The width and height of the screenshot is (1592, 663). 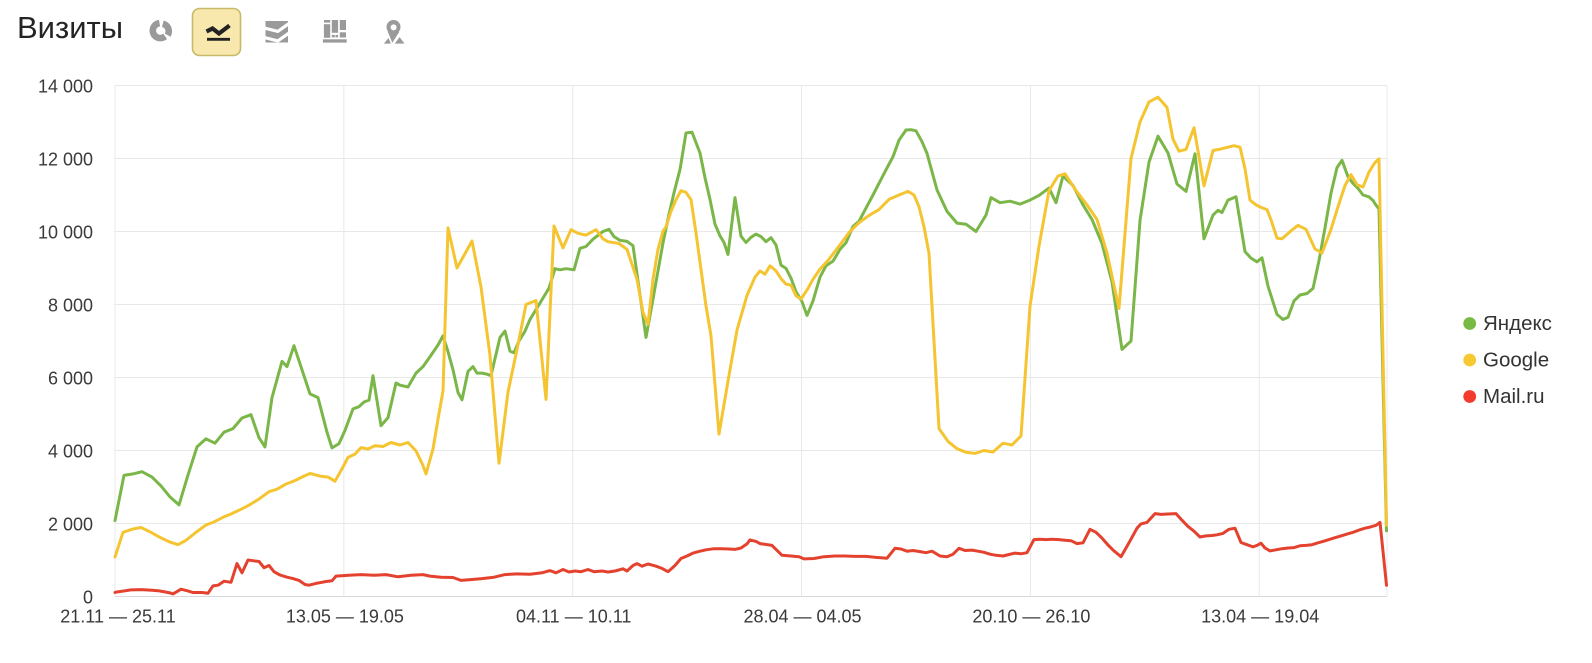 I want to click on svg-text: Визиты, so click(x=70, y=27).